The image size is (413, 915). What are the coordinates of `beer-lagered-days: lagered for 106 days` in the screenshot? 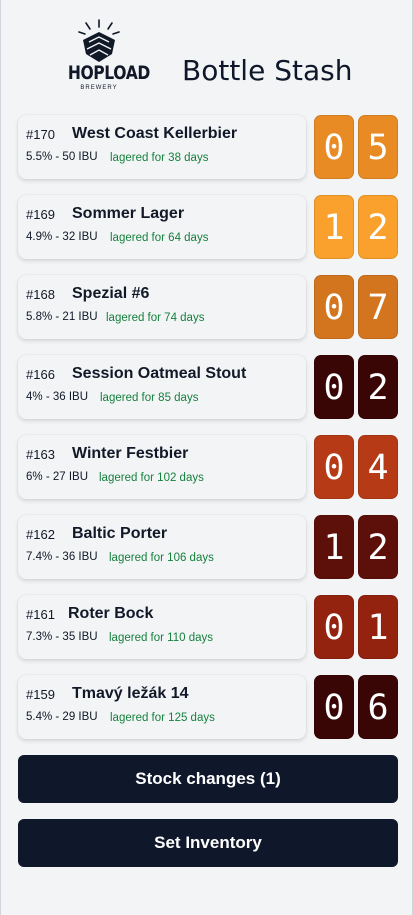 It's located at (161, 558).